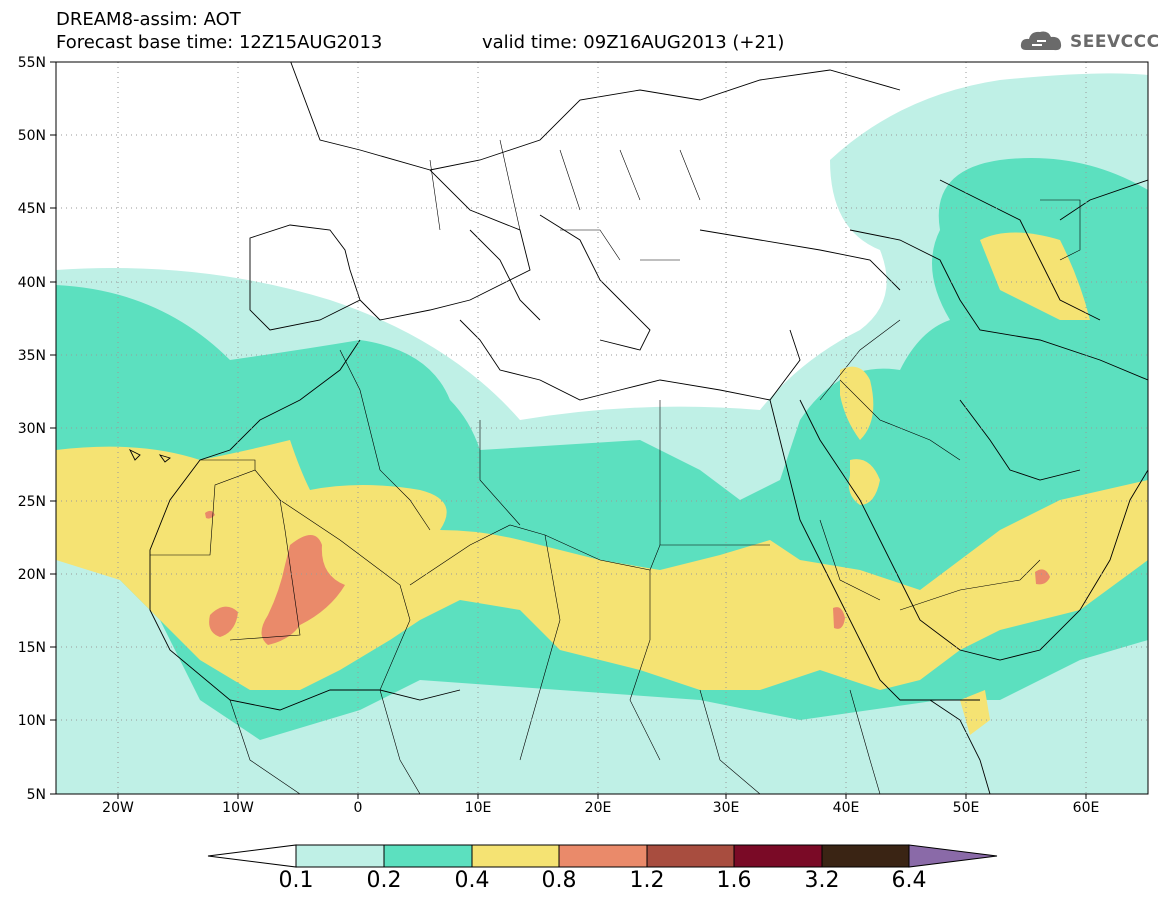  I want to click on colorbar, so click(602, 856).